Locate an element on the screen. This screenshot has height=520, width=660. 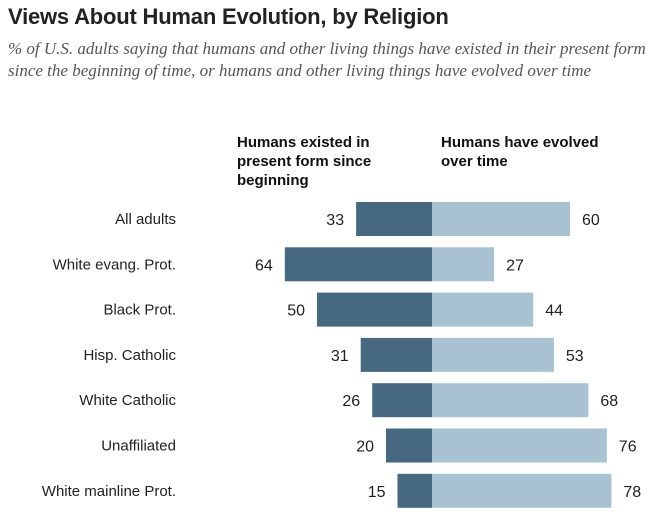
data-label-existed: 50 is located at coordinates (296, 311).